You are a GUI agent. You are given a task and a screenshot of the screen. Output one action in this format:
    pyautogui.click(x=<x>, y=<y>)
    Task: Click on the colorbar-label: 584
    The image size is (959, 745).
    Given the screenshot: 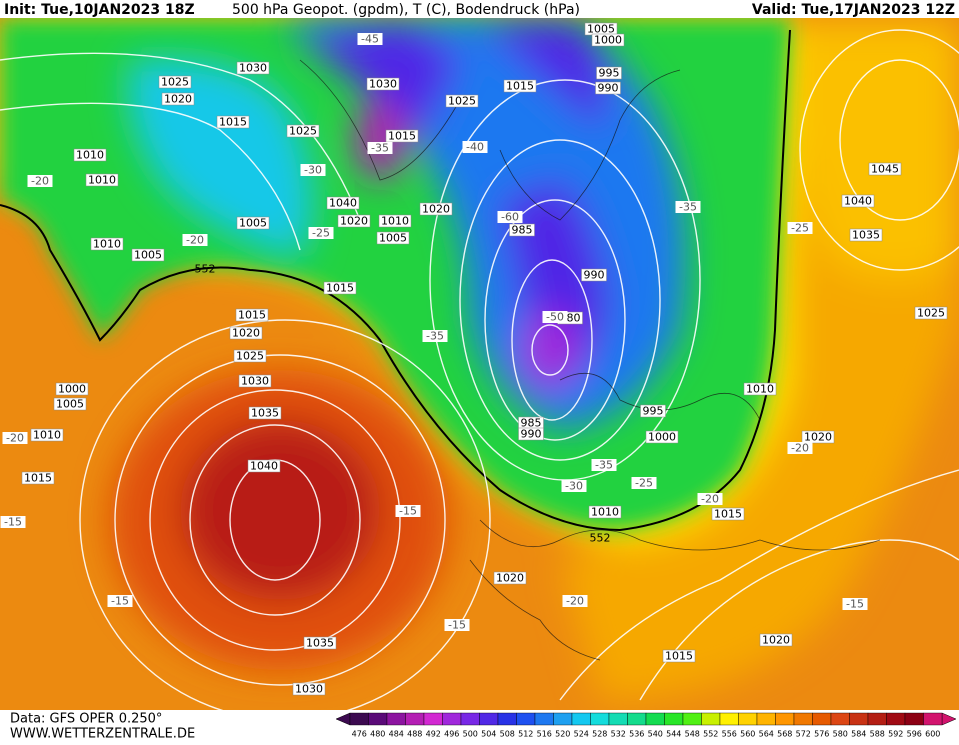 What is the action you would take?
    pyautogui.click(x=858, y=734)
    